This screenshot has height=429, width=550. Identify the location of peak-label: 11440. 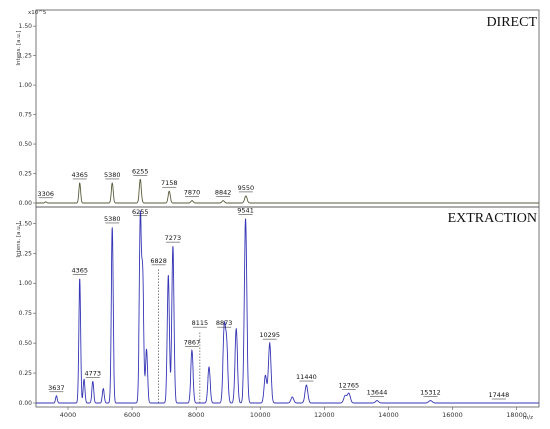
(306, 377).